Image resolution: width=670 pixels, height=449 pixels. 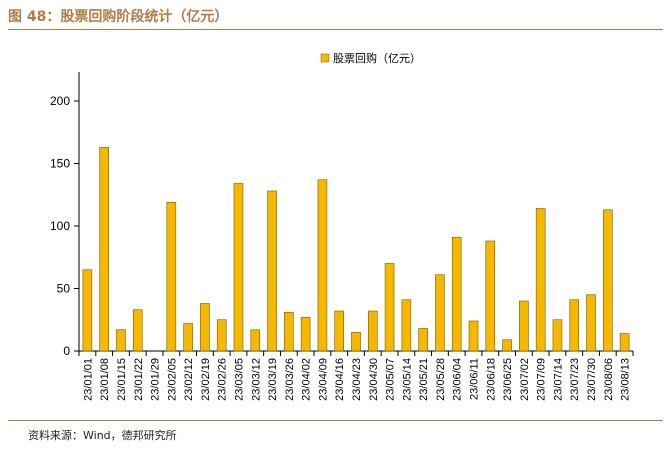 What do you see at coordinates (525, 379) in the screenshot?
I see `x-tick-label: 23/07/02` at bounding box center [525, 379].